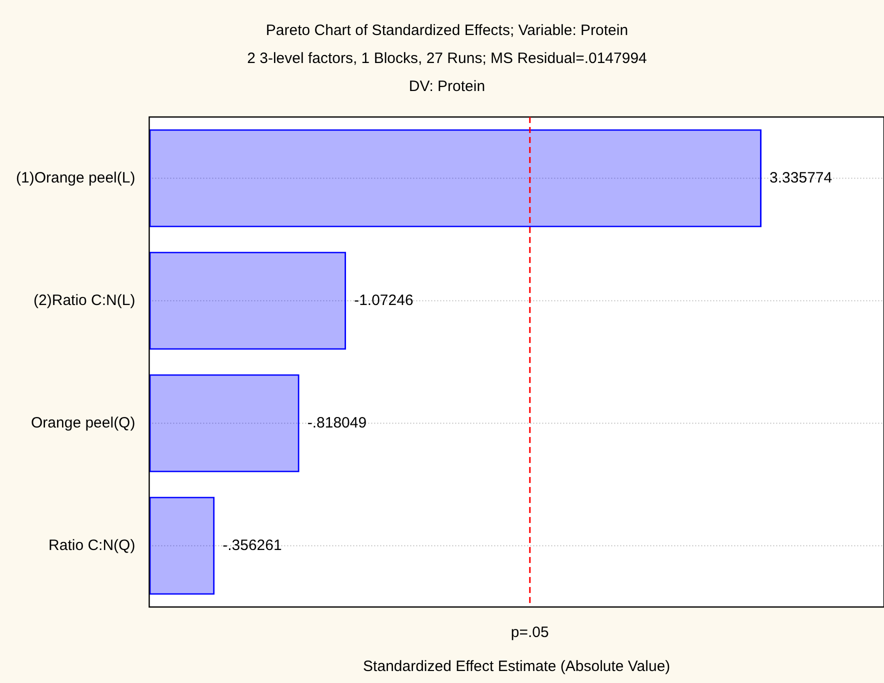 This screenshot has height=683, width=884. What do you see at coordinates (83, 423) in the screenshot?
I see `y-tick-label: Orange peel(Q)` at bounding box center [83, 423].